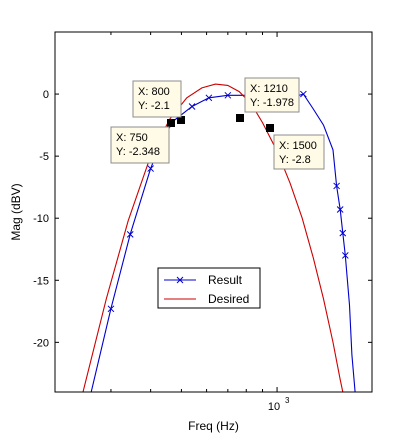 The width and height of the screenshot is (406, 446). What do you see at coordinates (16, 211) in the screenshot?
I see `y-axis-label: Mag (dBV)` at bounding box center [16, 211].